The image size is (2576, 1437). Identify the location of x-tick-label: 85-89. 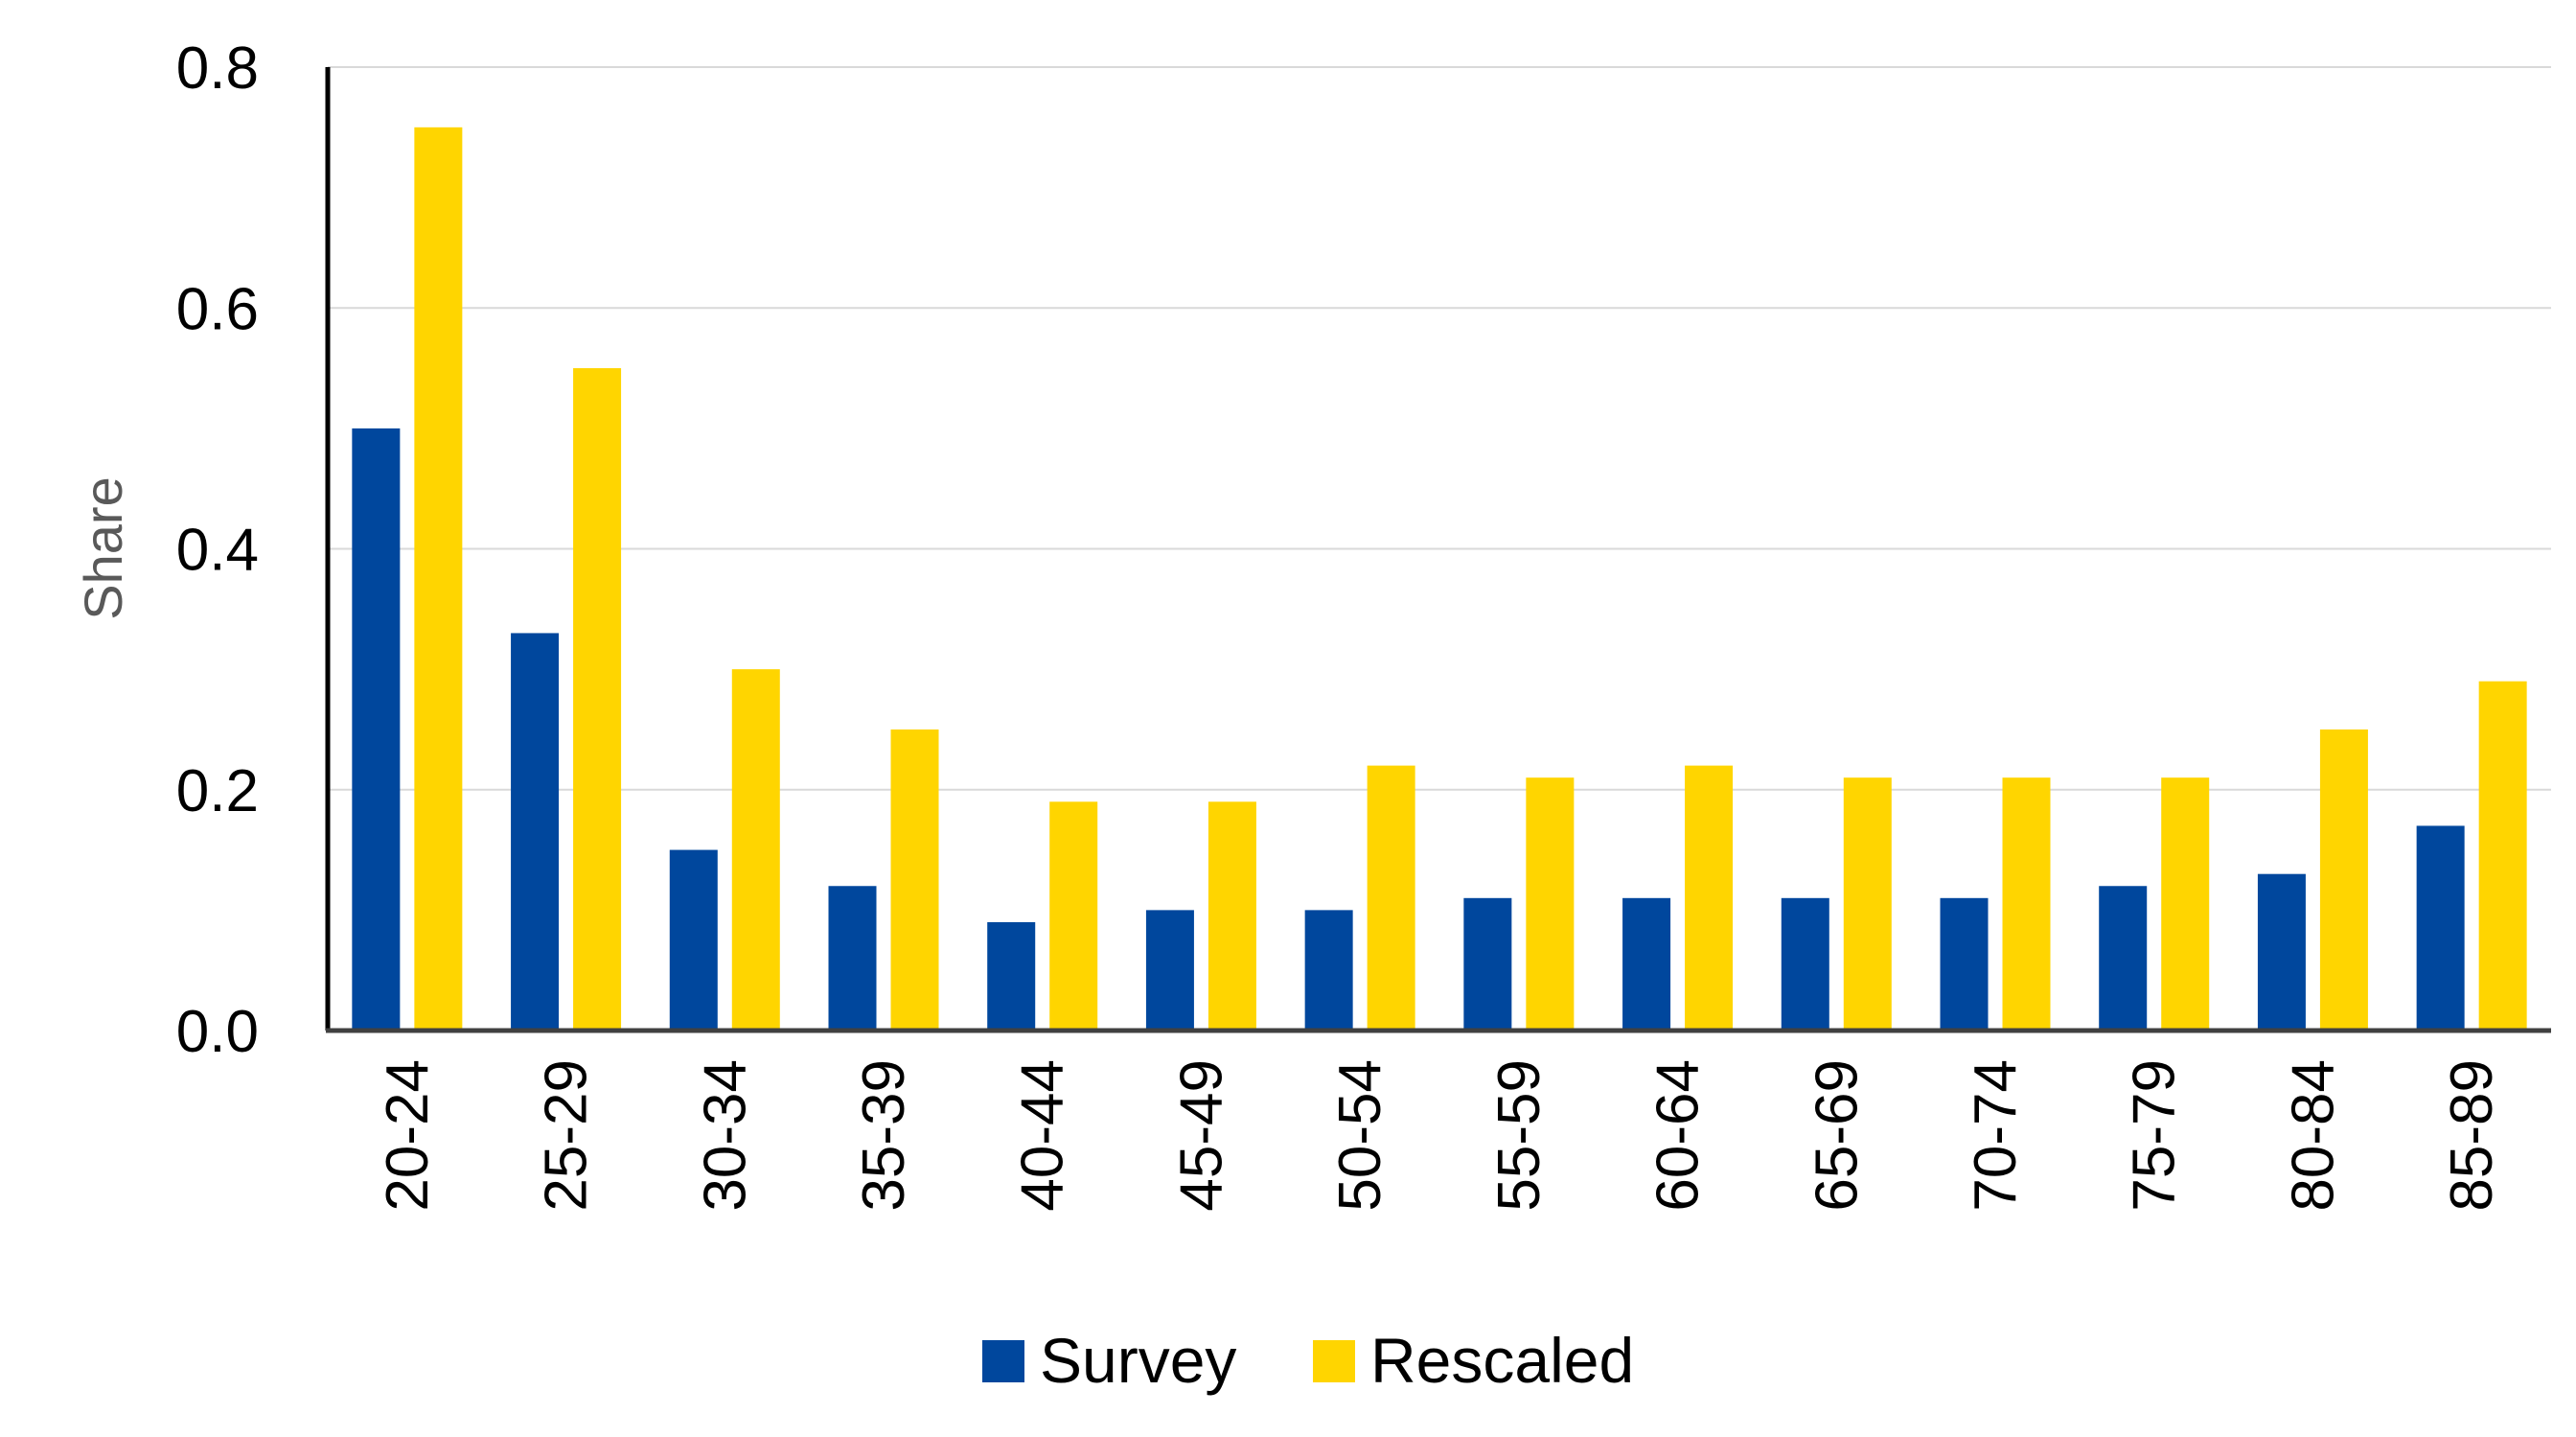
(2472, 1135).